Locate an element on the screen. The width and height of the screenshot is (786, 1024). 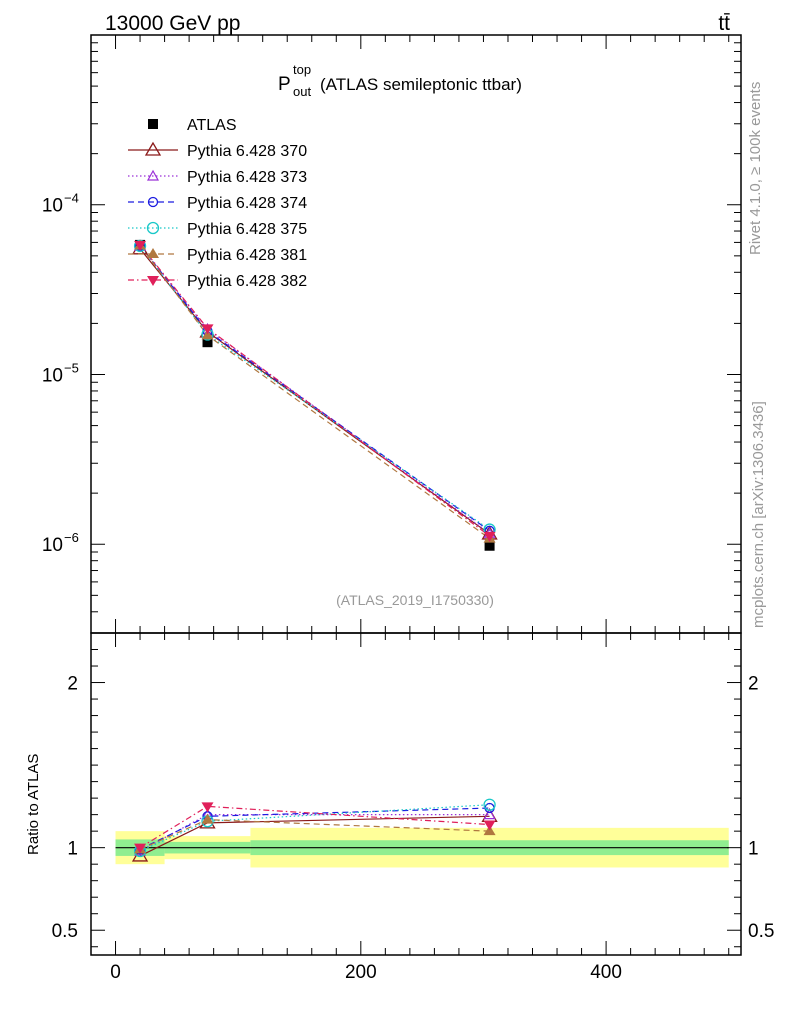
main-data-layer is located at coordinates (314, 395).